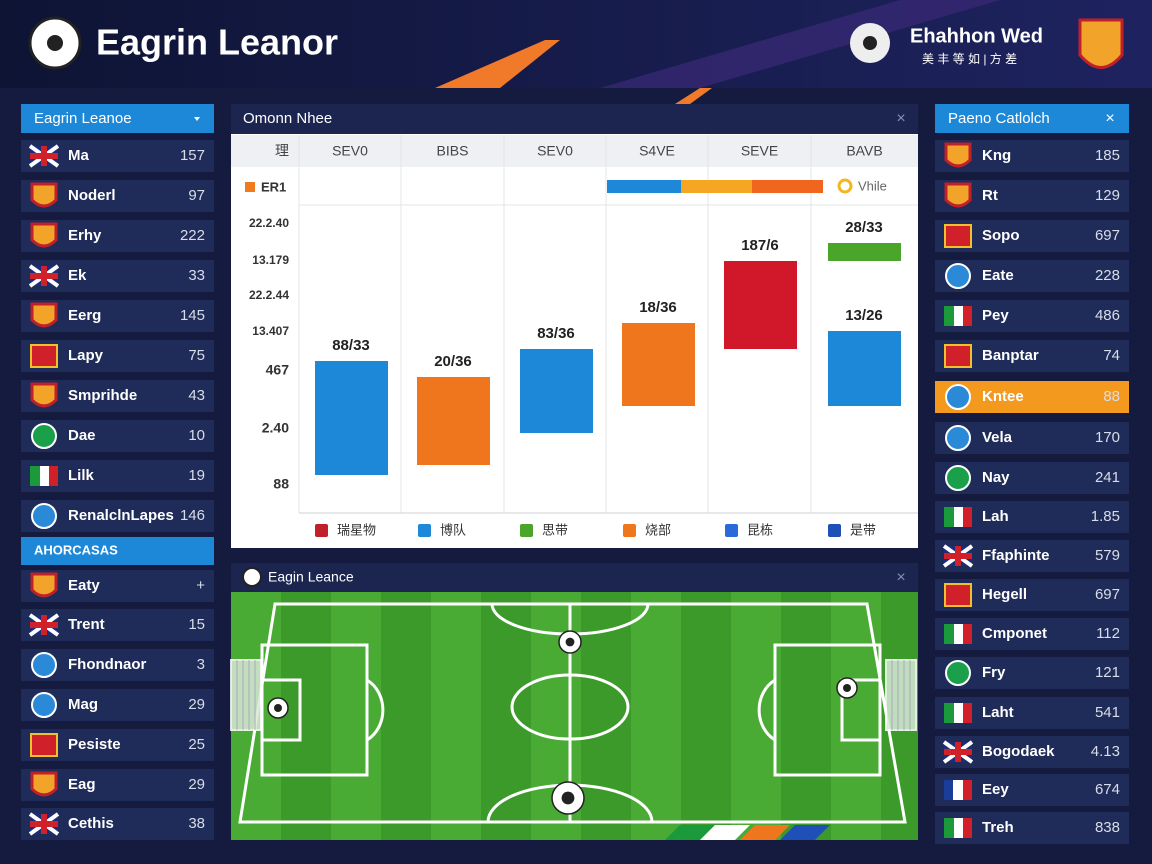 Image resolution: width=1152 pixels, height=864 pixels. What do you see at coordinates (644, 186) in the screenshot?
I see `color-bar` at bounding box center [644, 186].